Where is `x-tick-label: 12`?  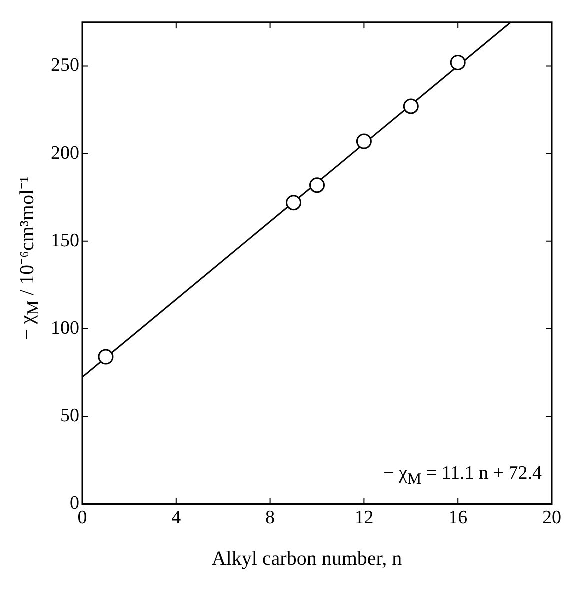
x-tick-label: 12 is located at coordinates (364, 518).